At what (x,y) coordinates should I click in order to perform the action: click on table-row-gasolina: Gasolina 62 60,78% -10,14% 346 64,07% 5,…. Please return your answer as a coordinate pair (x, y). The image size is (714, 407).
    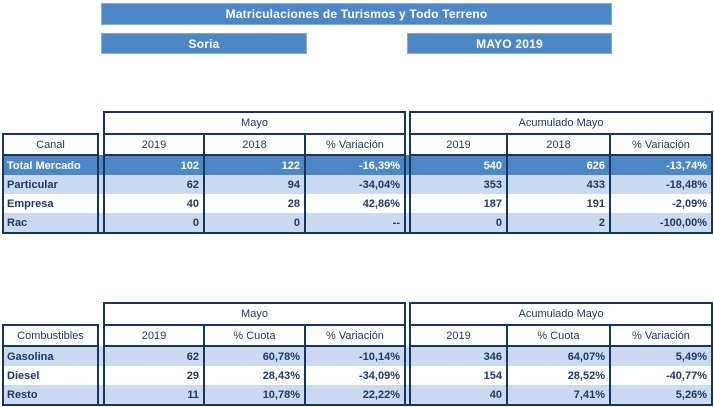
    Looking at the image, I should click on (357, 356).